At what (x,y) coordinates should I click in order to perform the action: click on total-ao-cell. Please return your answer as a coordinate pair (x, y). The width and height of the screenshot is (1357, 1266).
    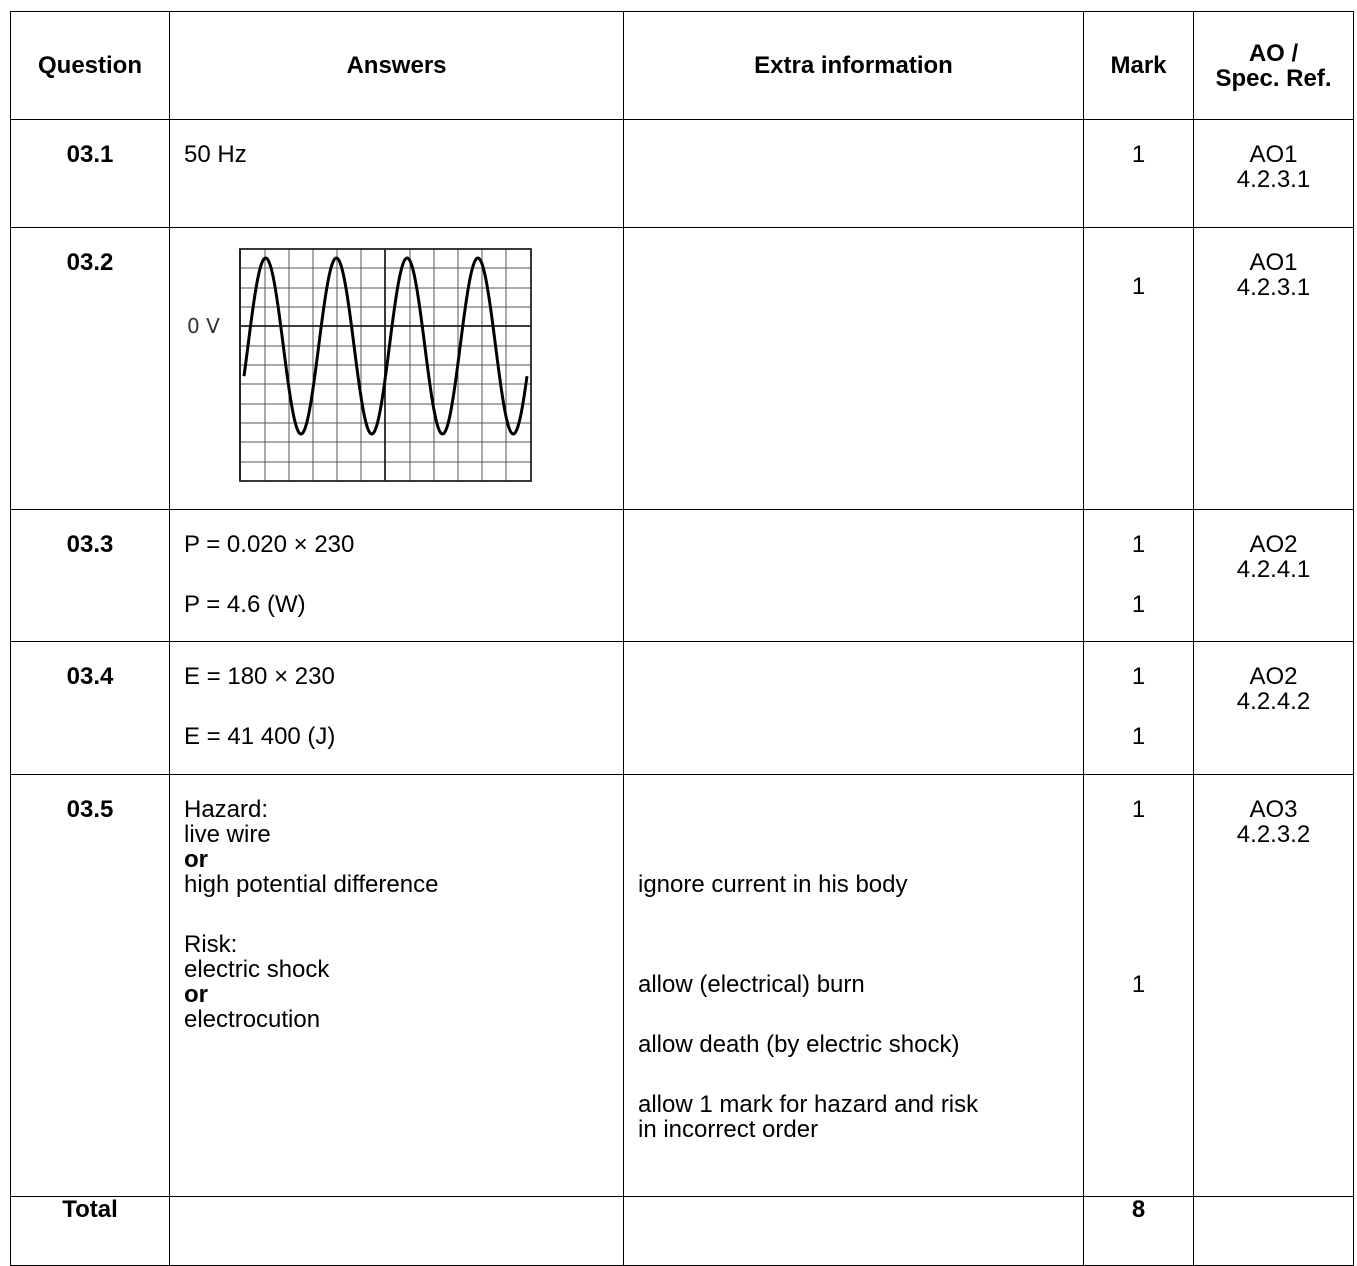
    Looking at the image, I should click on (1273, 1231).